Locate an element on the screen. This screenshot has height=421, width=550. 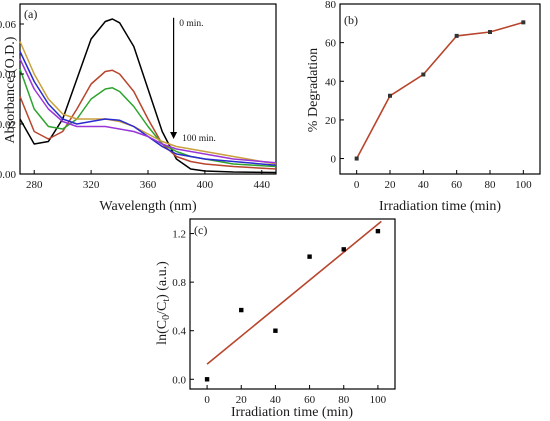
arrow-head is located at coordinates (174, 135).